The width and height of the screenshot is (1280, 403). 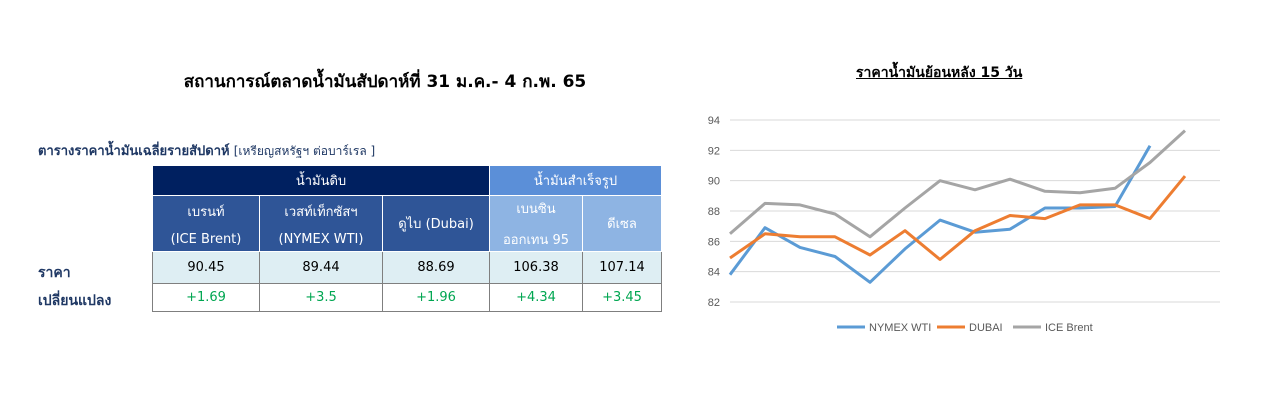 I want to click on y-tick-label: 82, so click(x=714, y=303).